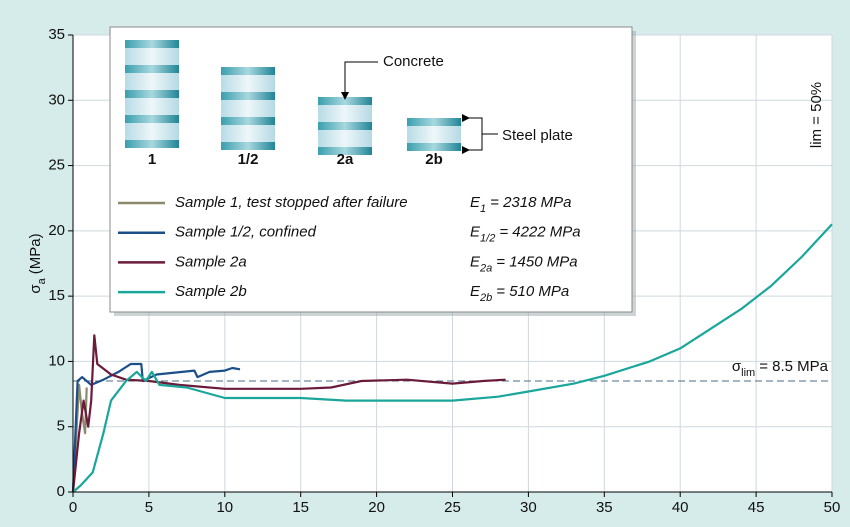 The image size is (850, 527). I want to click on modulus-label-sub: 2b, so click(485, 298).